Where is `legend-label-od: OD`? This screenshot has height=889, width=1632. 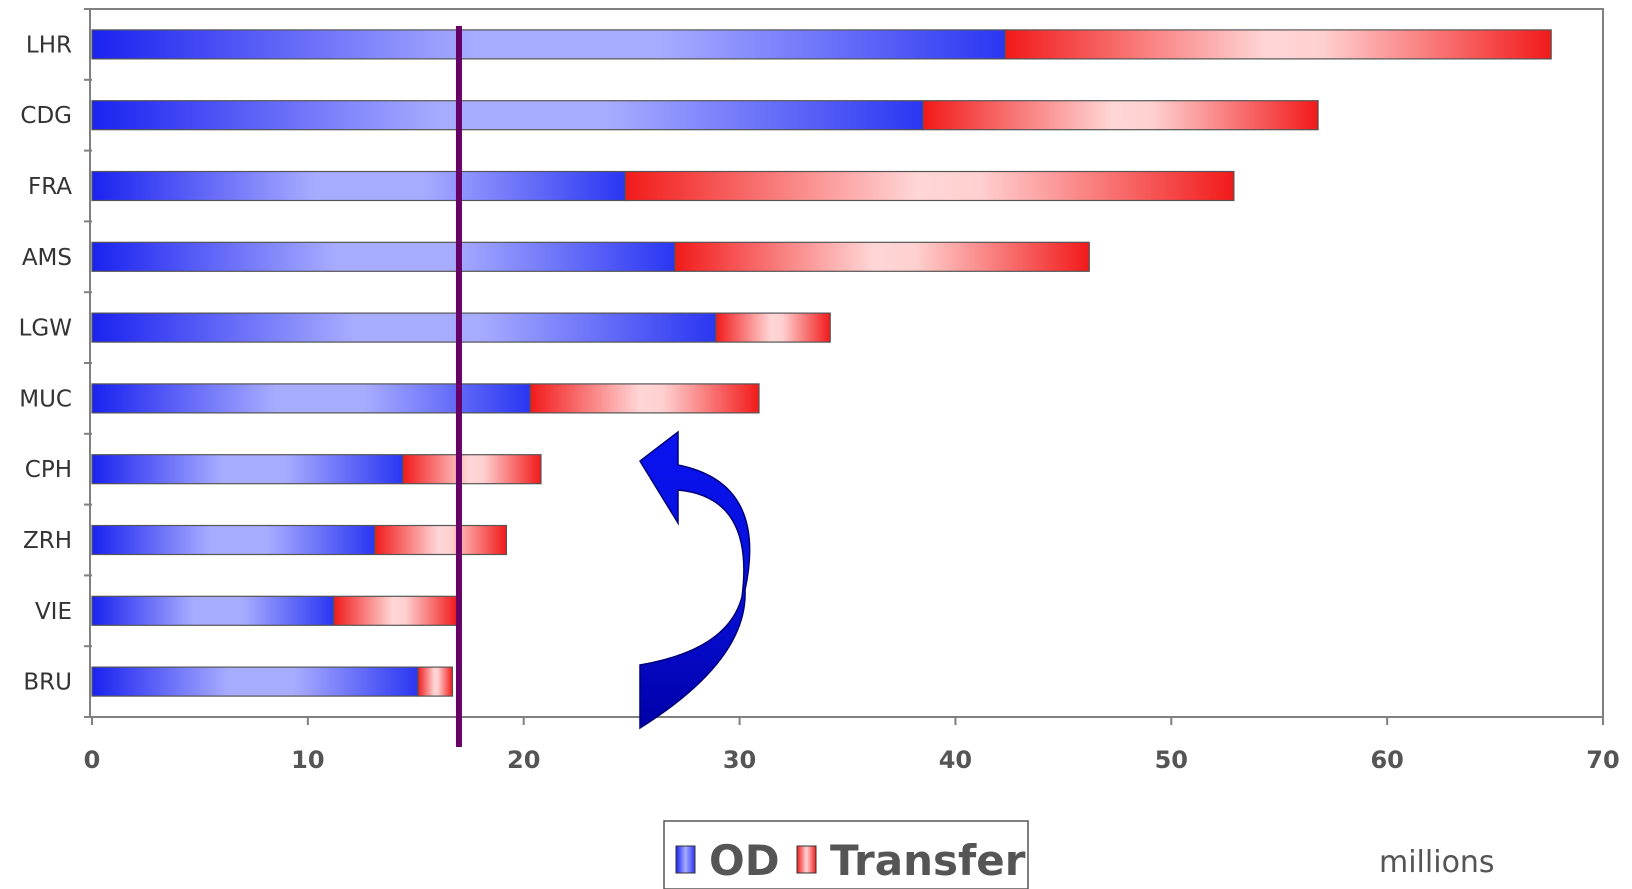 legend-label-od: OD is located at coordinates (744, 860).